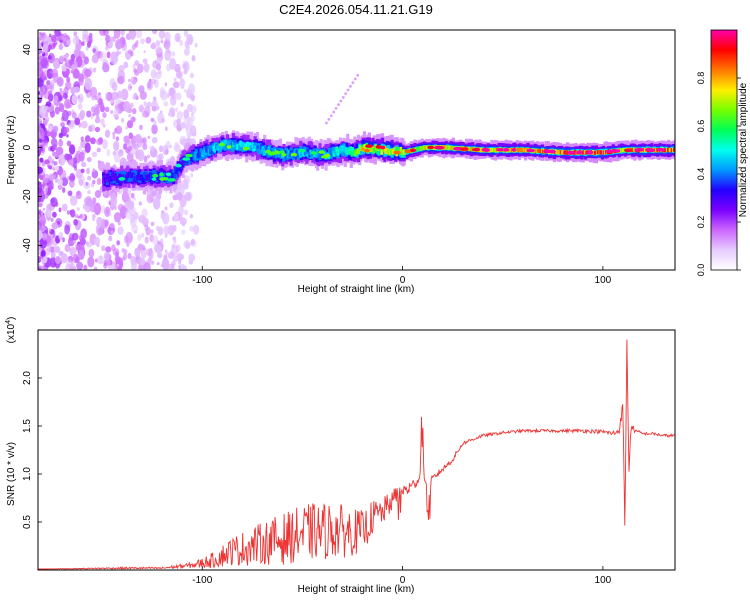 Image resolution: width=750 pixels, height=600 pixels. Describe the element at coordinates (27, 50) in the screenshot. I see `y-tick-label: 40` at that location.